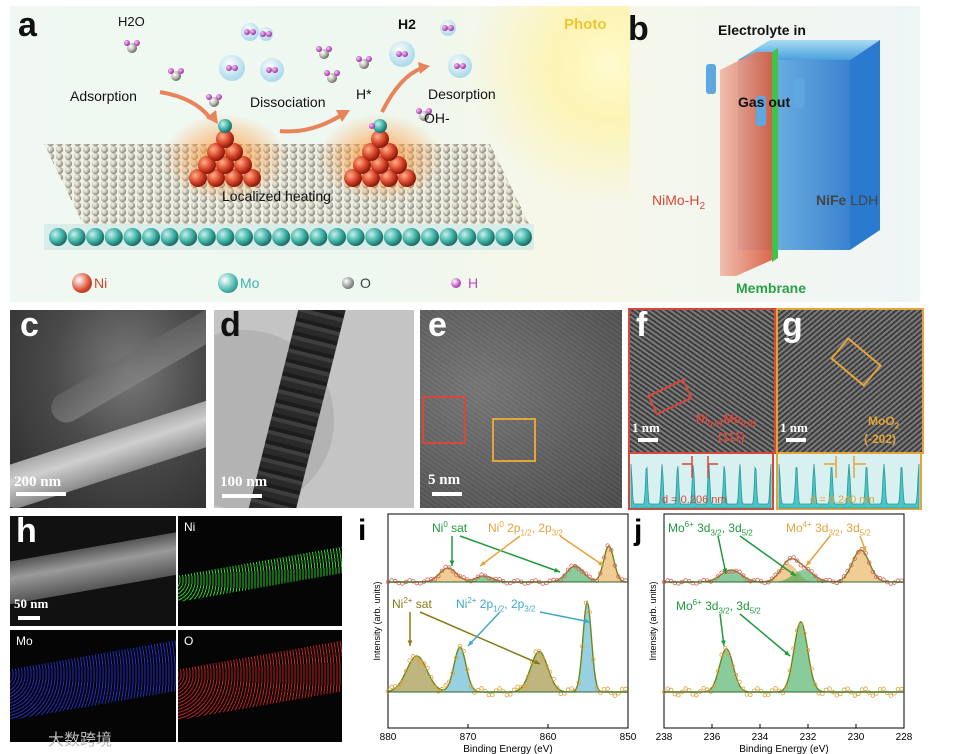 This screenshot has height=754, width=954. I want to click on xtick-label: 238, so click(664, 737).